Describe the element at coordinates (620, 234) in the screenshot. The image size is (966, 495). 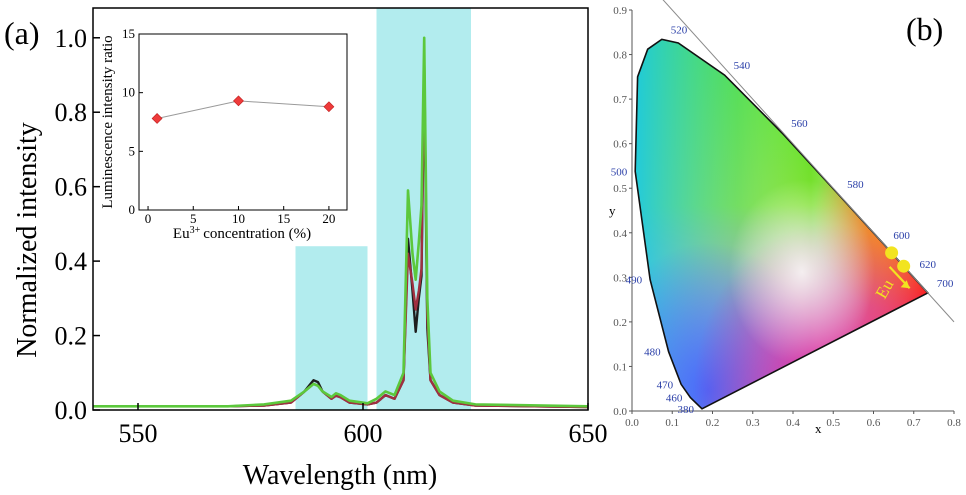
I see `y-tick-label-b: 0.4` at that location.